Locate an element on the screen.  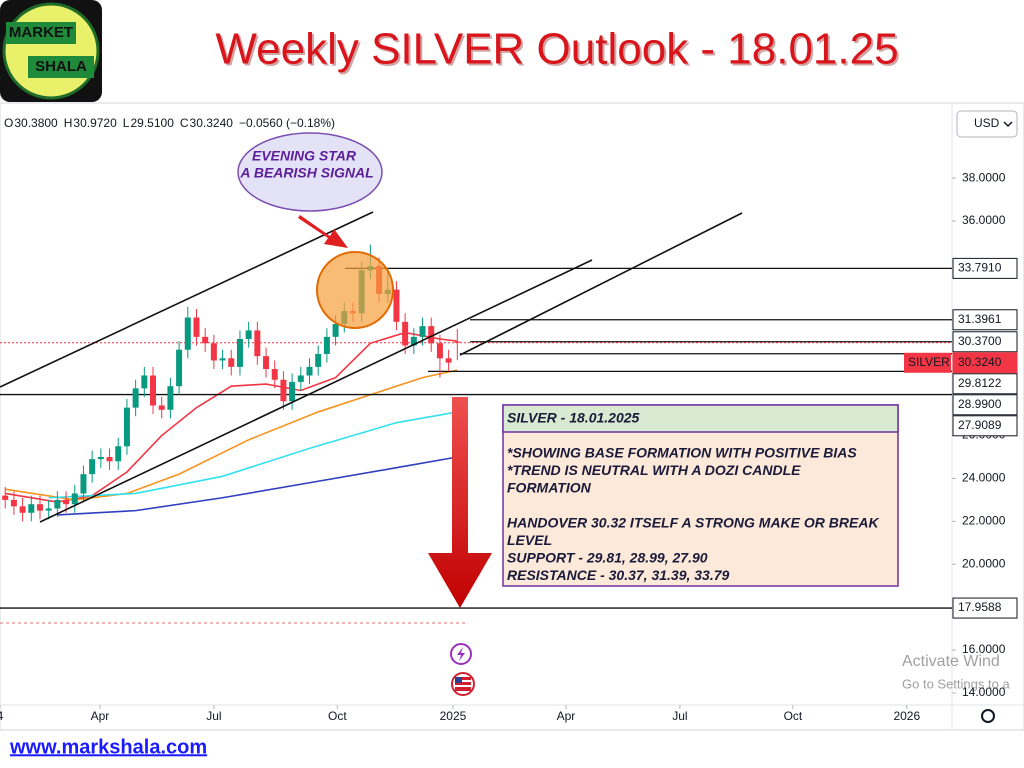
legend-label: C is located at coordinates (184, 123).